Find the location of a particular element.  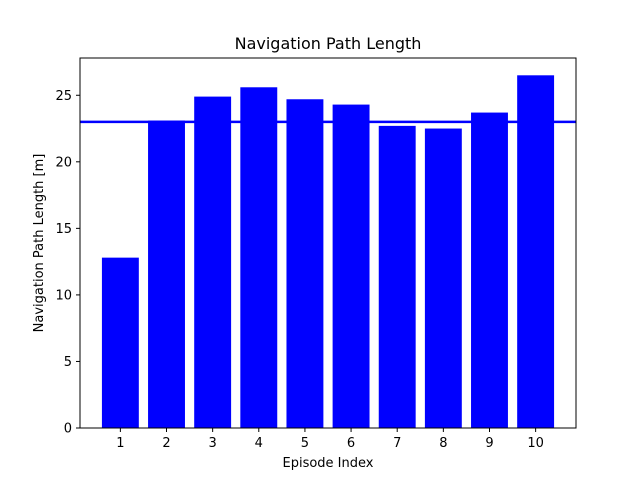

y-axis: 0 5 10 15 20 25 is located at coordinates (67, 263).